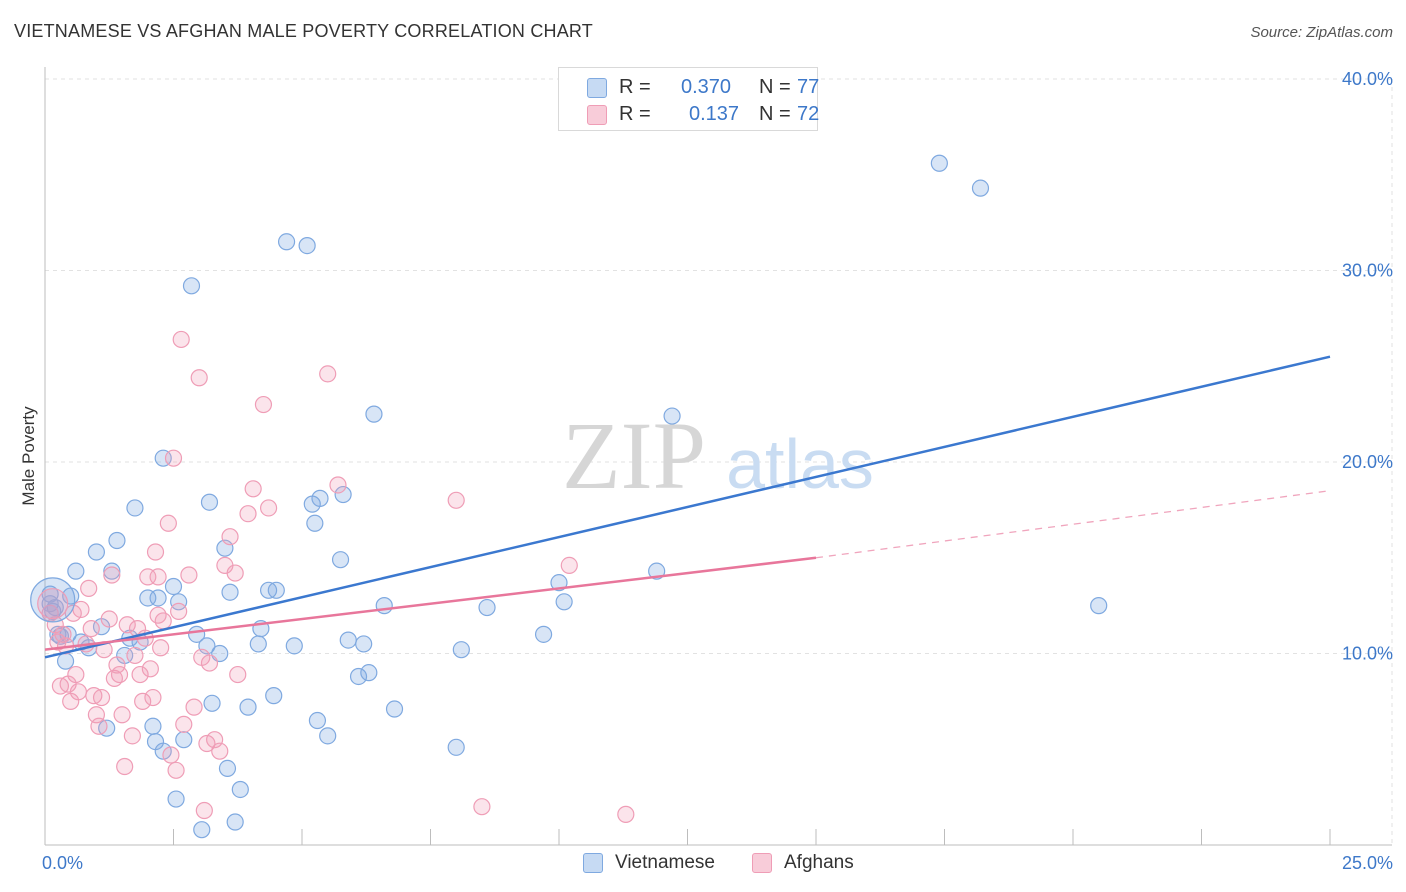 The height and width of the screenshot is (892, 1406). Describe the element at coordinates (665, 862) in the screenshot. I see `bottom-legend-label: Vietnamese` at that location.